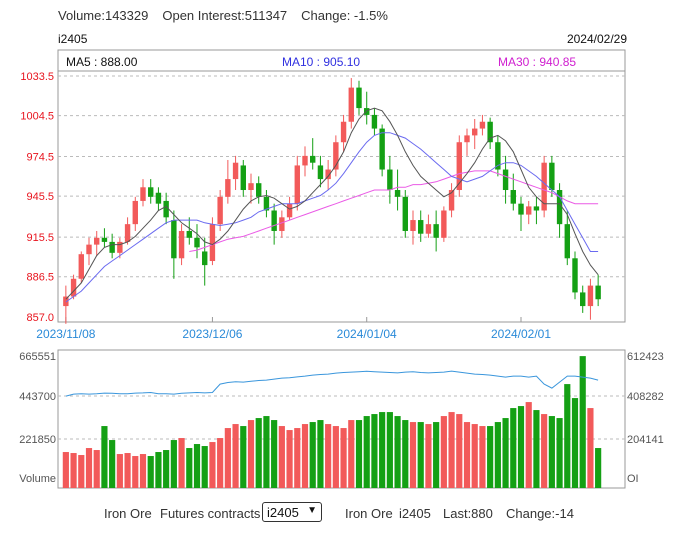 The image size is (697, 544). Describe the element at coordinates (283, 512) in the screenshot. I see `contract-select-value: i2405` at that location.